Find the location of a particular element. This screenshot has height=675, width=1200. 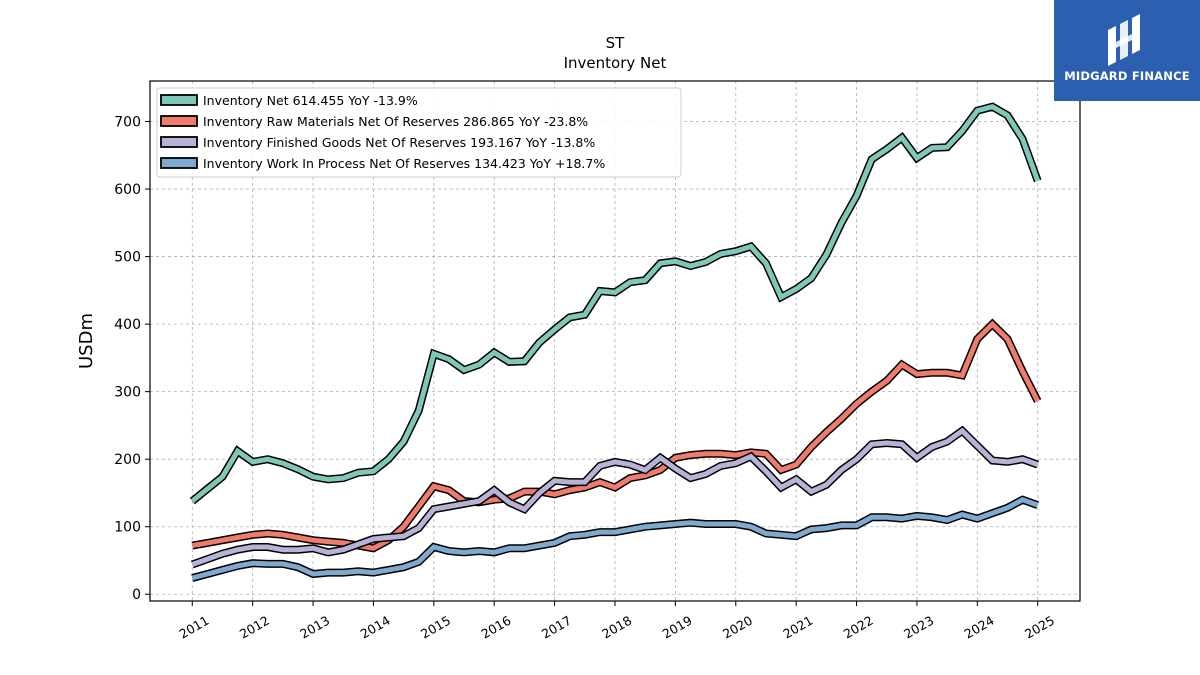

y-tick-label: 600 is located at coordinates (127, 190).